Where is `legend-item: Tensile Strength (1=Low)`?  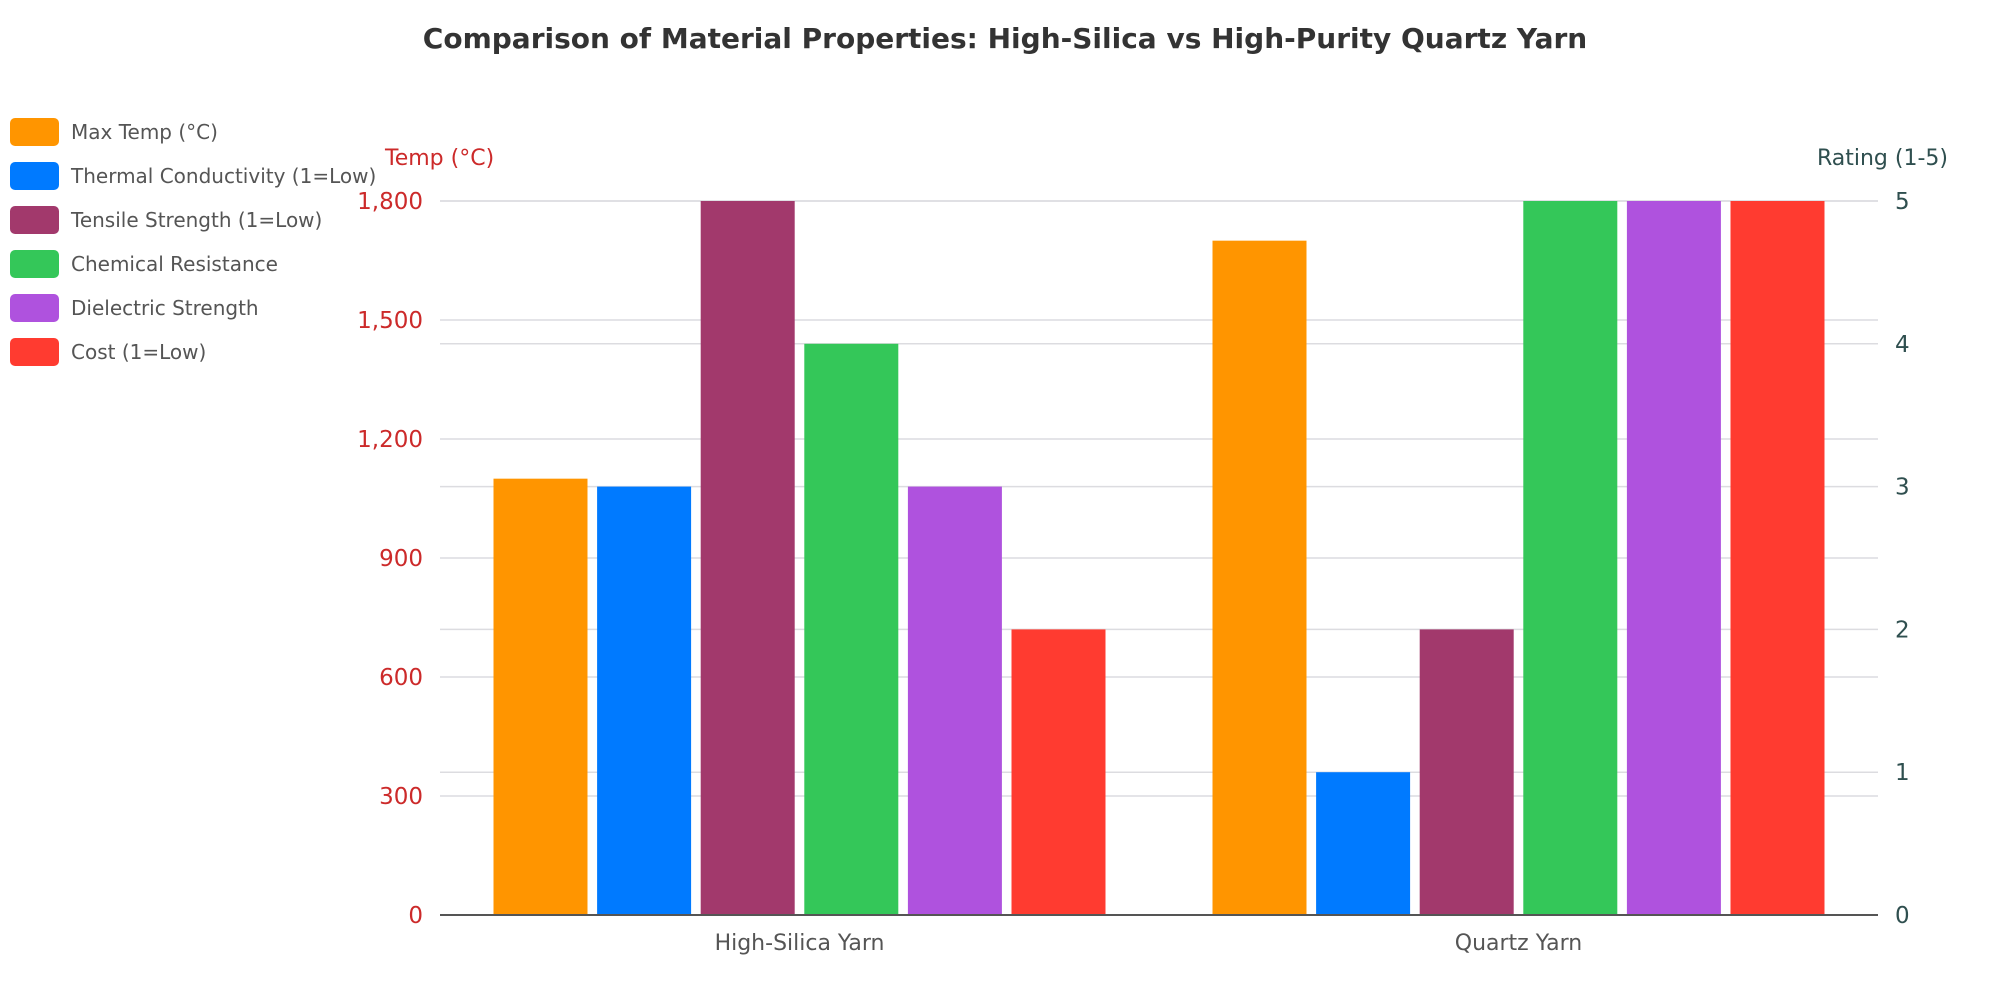
legend-item: Tensile Strength (1=Low) is located at coordinates (193, 220).